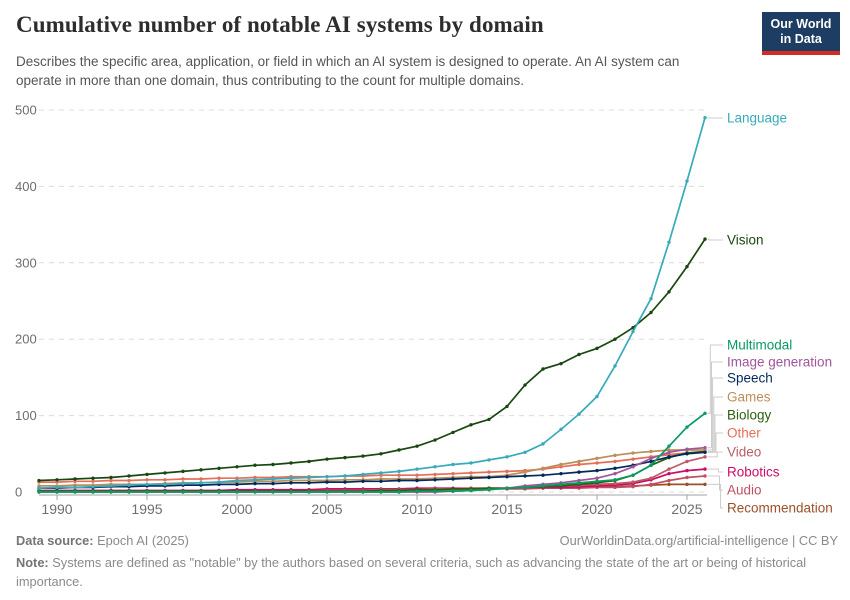 The image size is (850, 600). Describe the element at coordinates (749, 415) in the screenshot. I see `series-label-biology: Biology` at that location.